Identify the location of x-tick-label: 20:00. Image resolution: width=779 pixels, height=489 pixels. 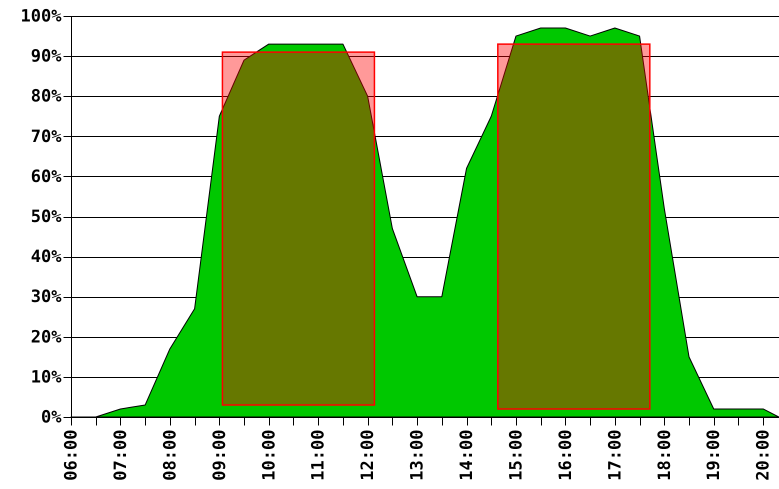
(764, 455).